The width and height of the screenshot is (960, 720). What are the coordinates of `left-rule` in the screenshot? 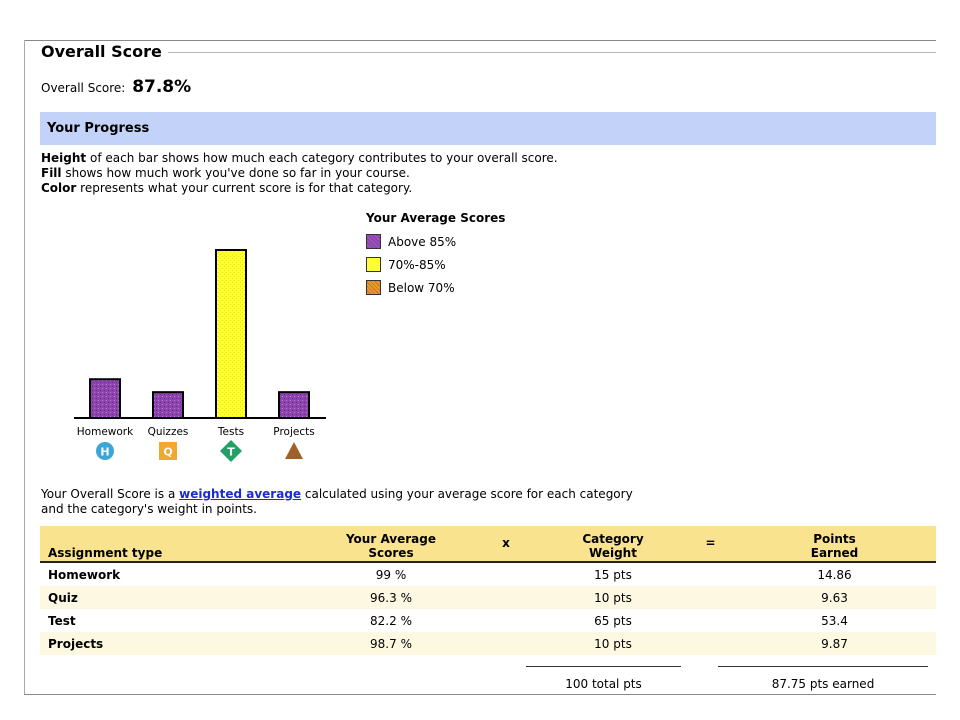 It's located at (24, 367).